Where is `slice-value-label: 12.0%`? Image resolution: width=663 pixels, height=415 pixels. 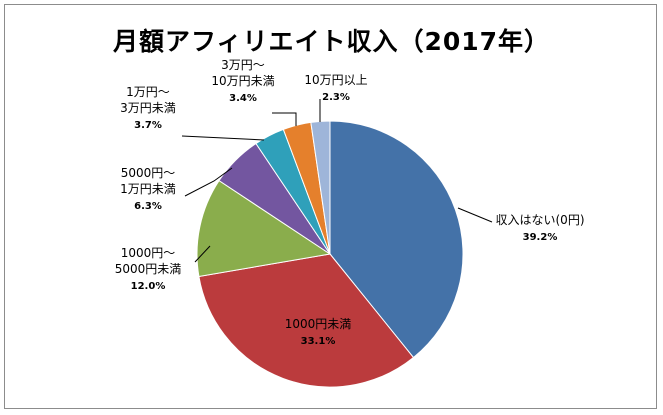
slice-value-label: 12.0% is located at coordinates (148, 286).